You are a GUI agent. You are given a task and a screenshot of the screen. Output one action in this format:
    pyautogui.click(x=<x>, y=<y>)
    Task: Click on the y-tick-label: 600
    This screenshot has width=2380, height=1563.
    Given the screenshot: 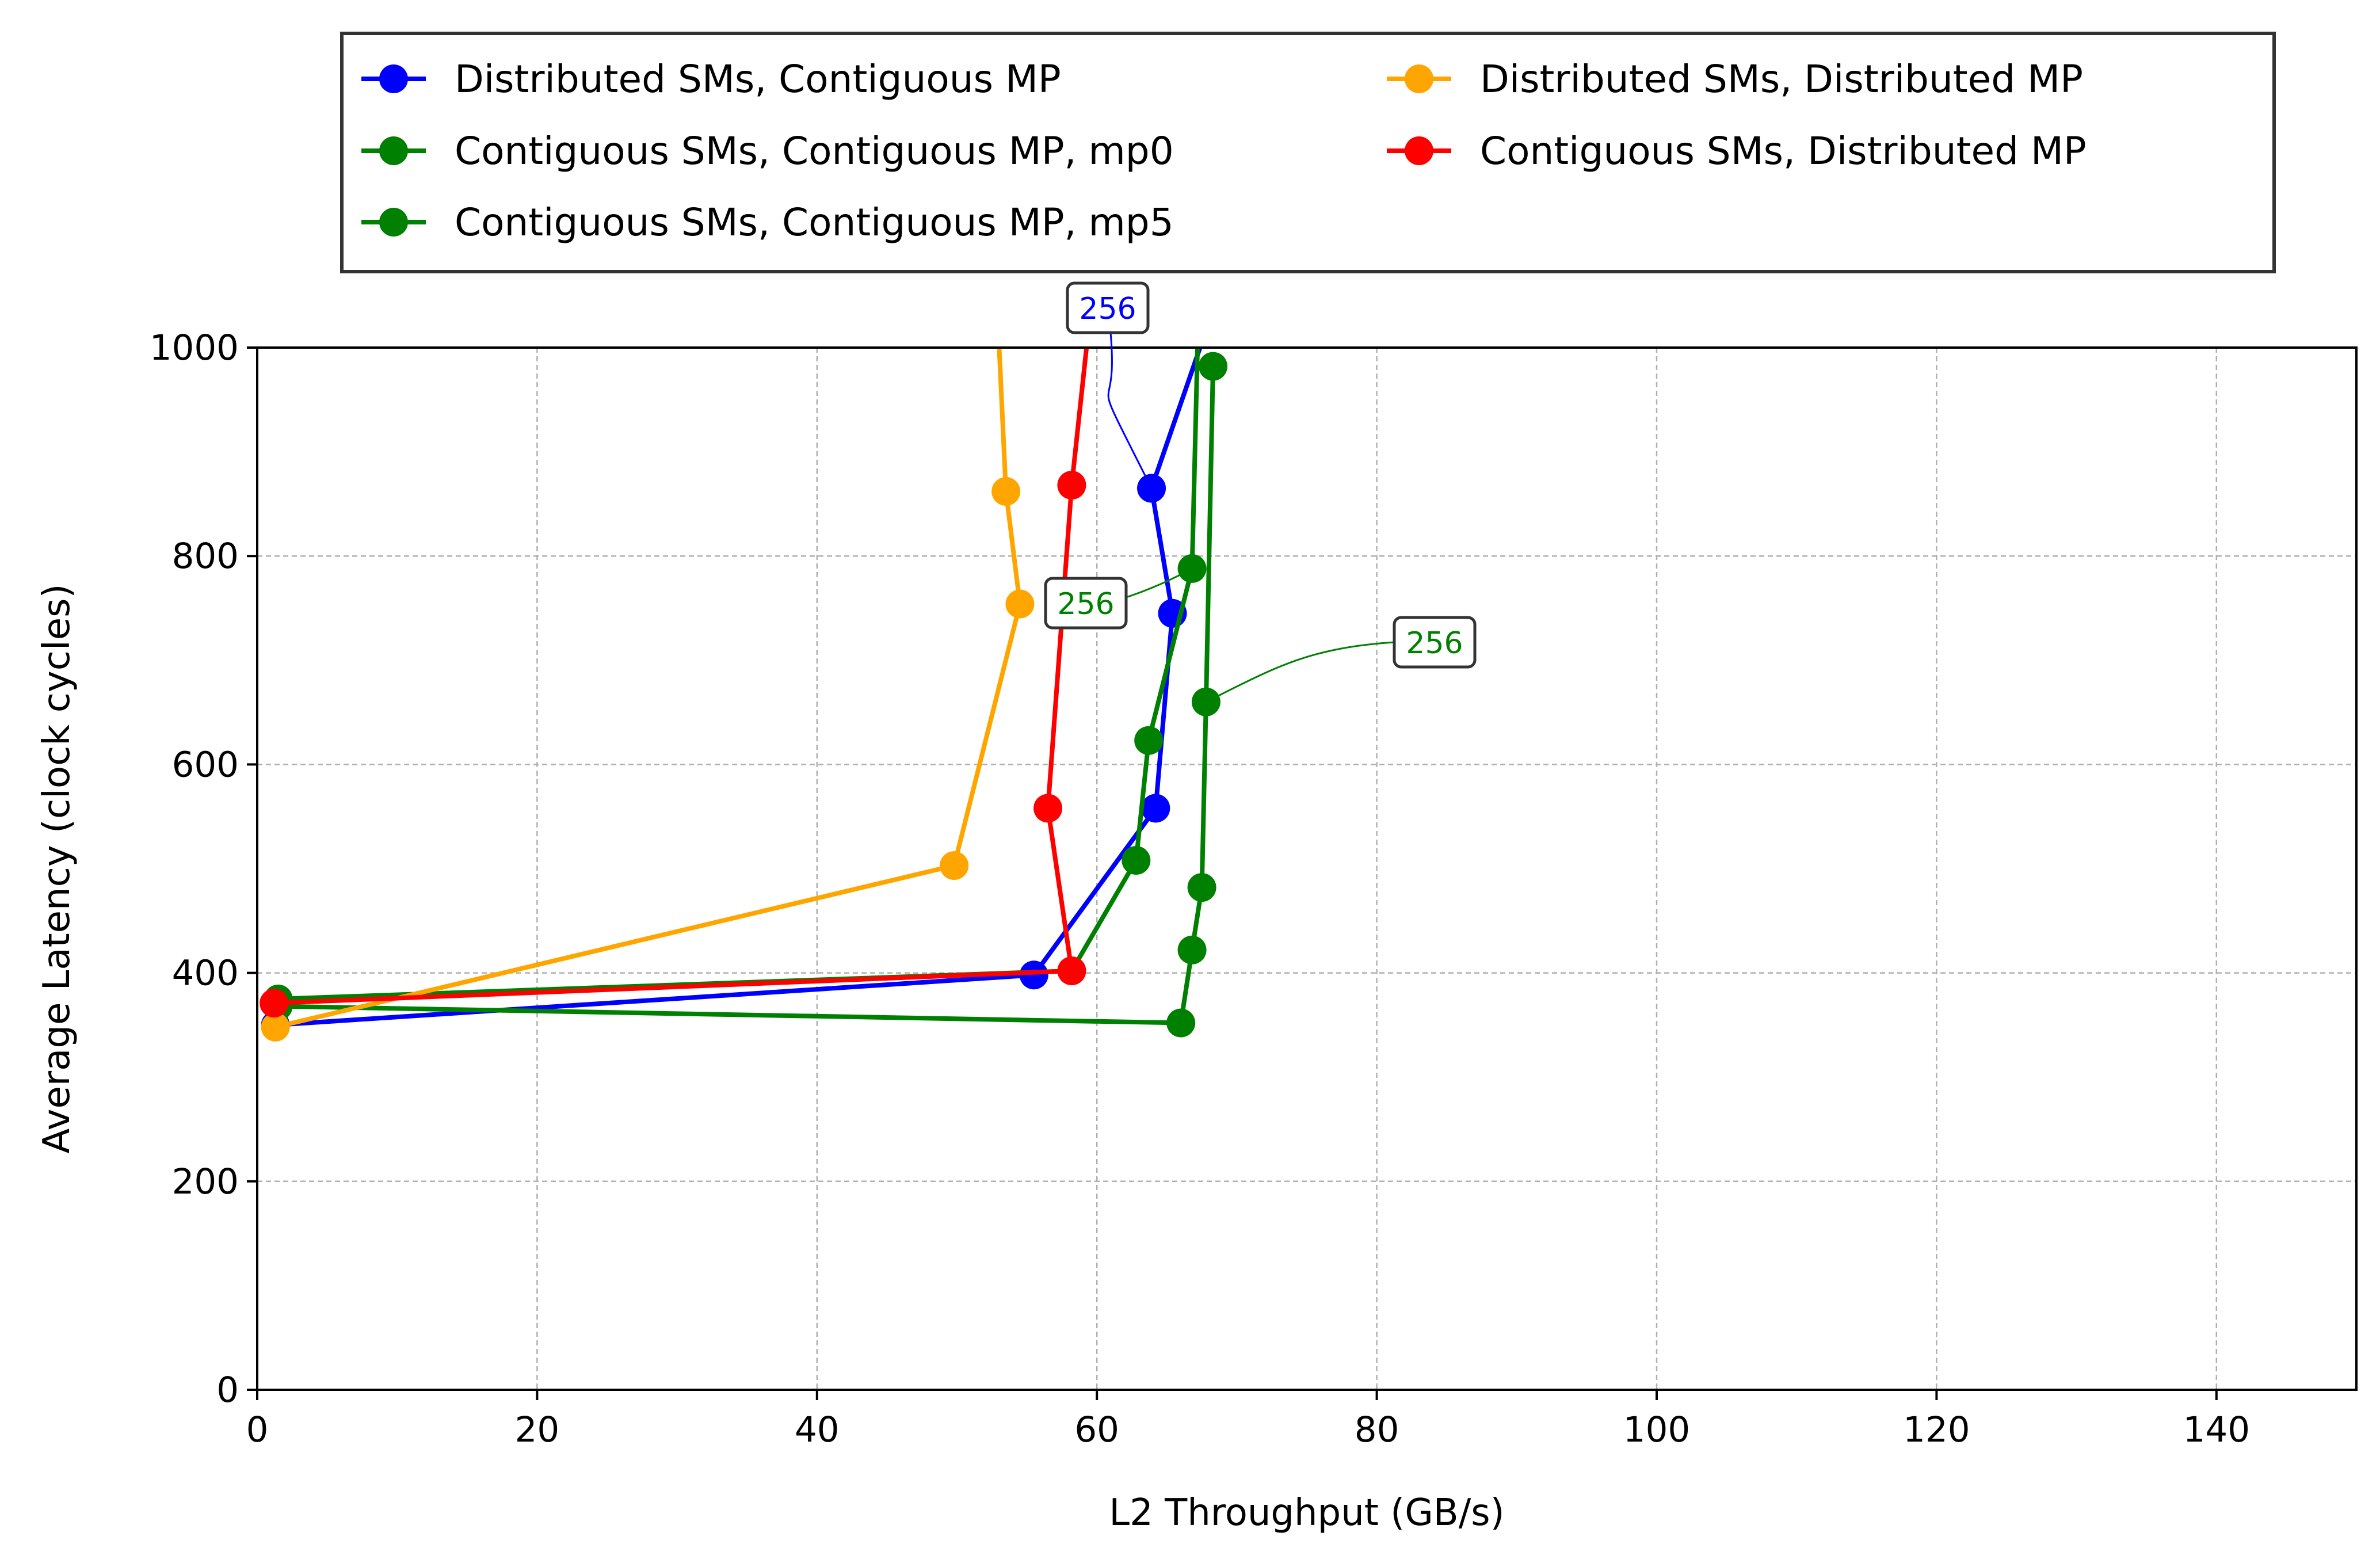 What is the action you would take?
    pyautogui.click(x=206, y=764)
    